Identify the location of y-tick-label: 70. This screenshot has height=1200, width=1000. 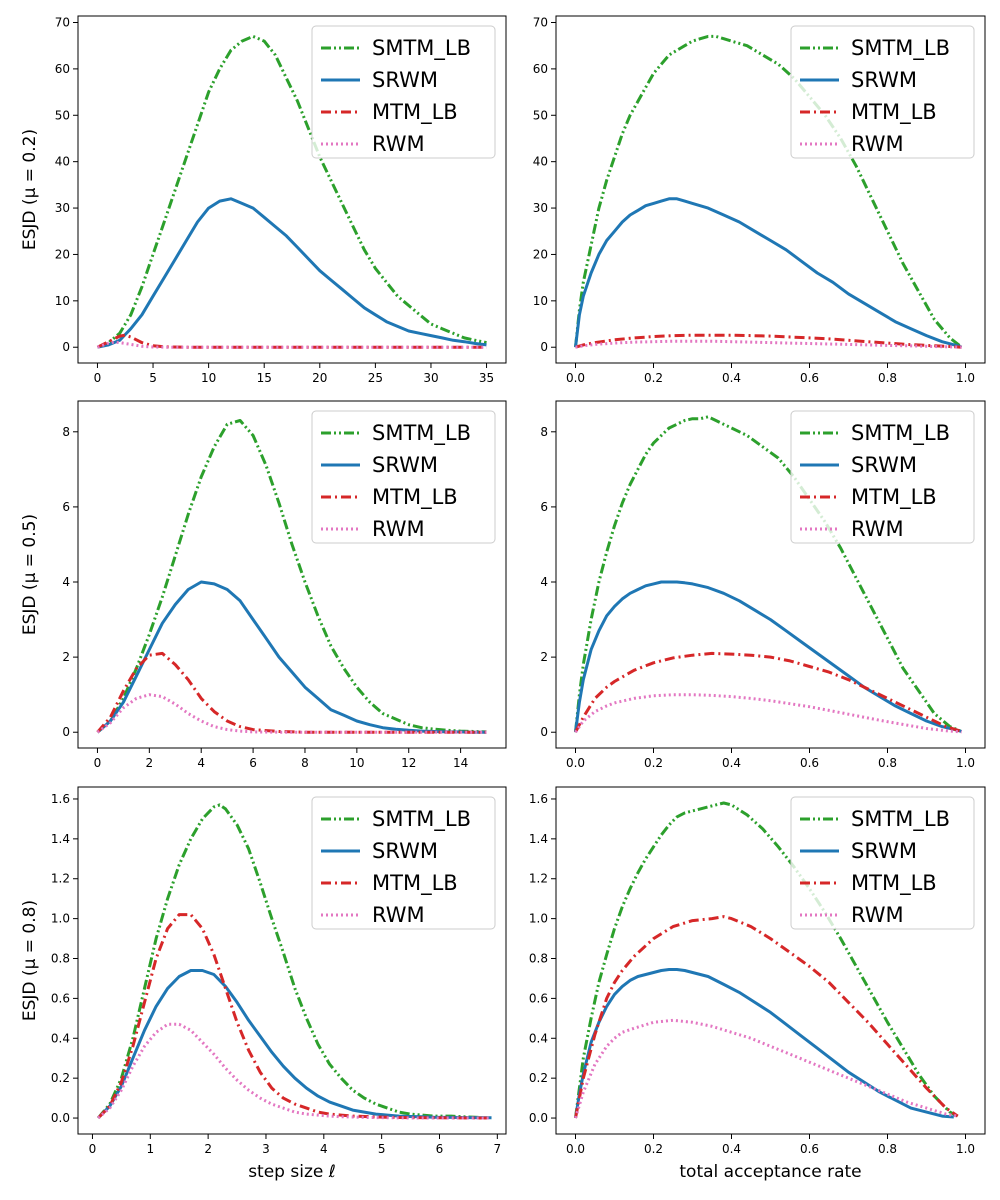
(62, 22).